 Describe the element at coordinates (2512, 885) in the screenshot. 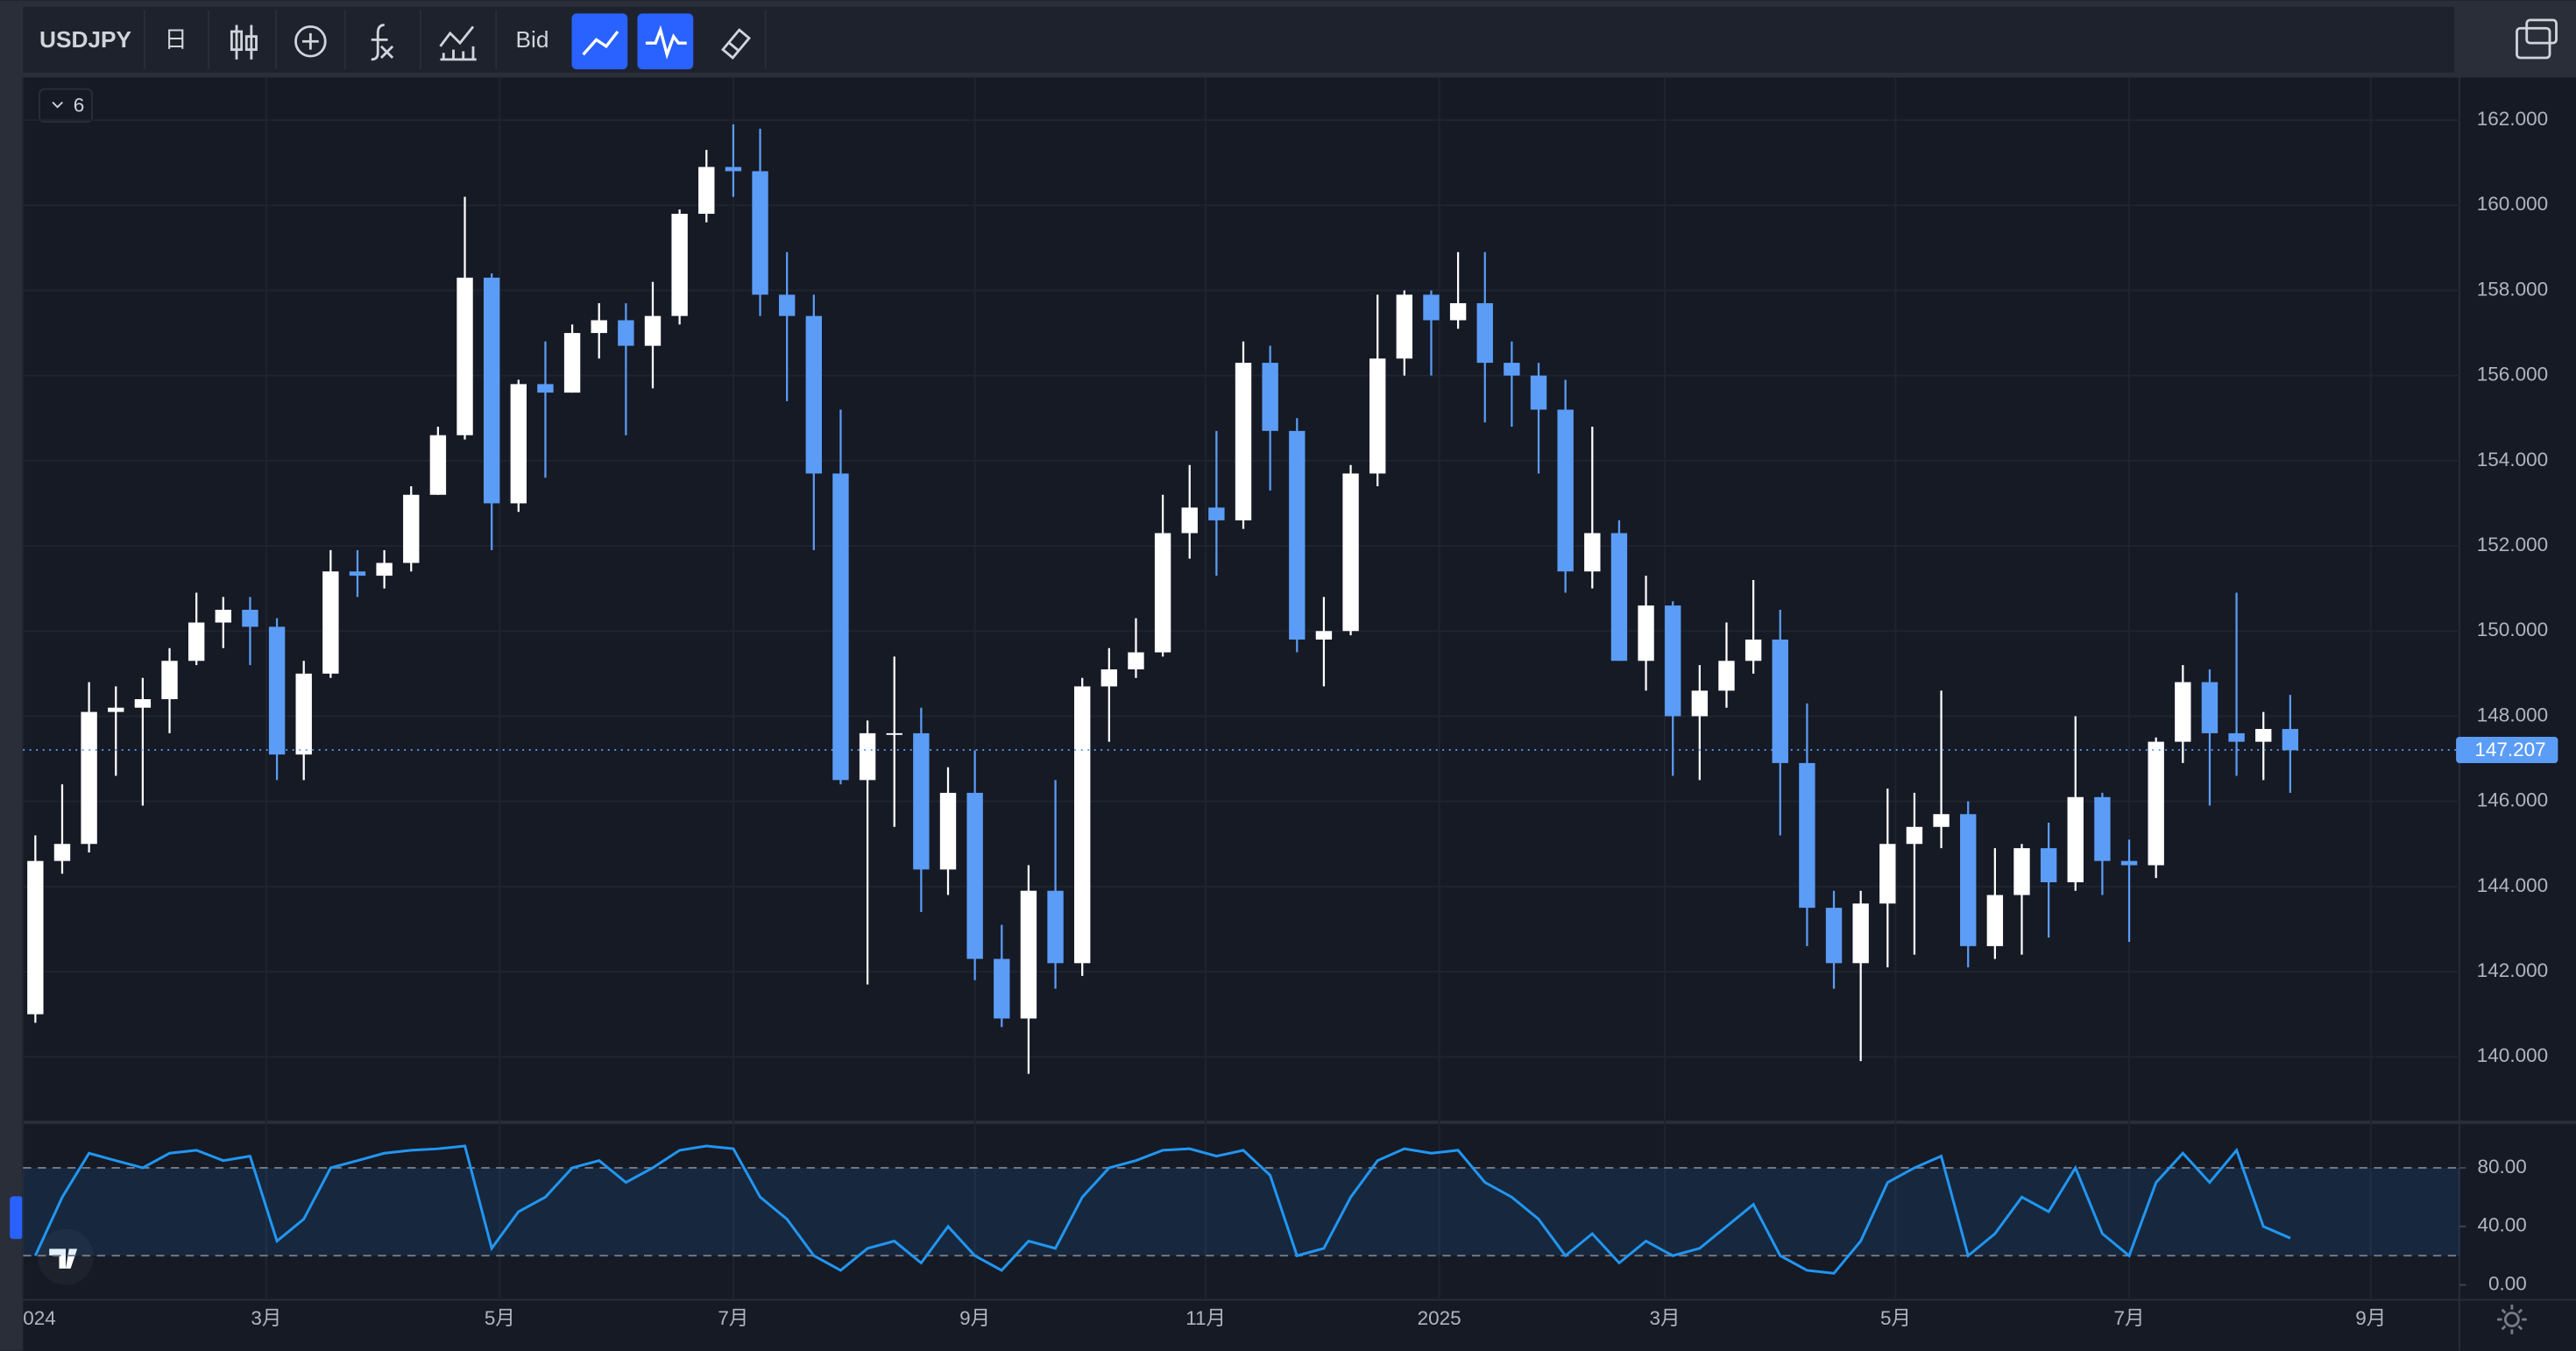

I see `y-tick-label: 144.000` at that location.